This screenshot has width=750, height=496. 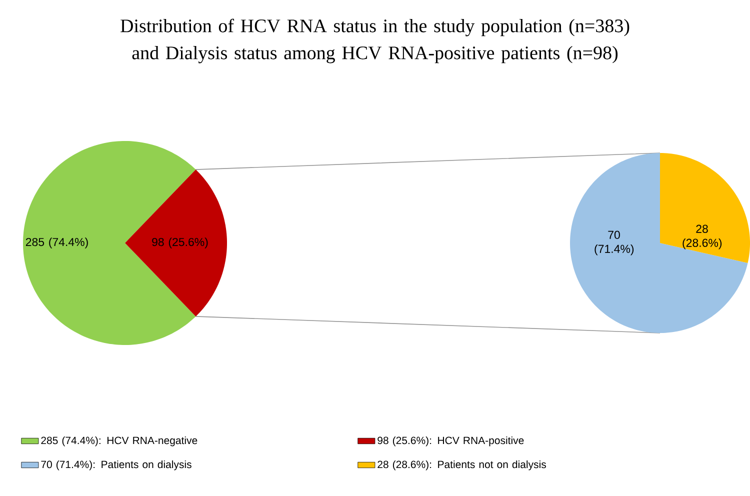 I want to click on data-label: 98 (25.6%), so click(x=180, y=243).